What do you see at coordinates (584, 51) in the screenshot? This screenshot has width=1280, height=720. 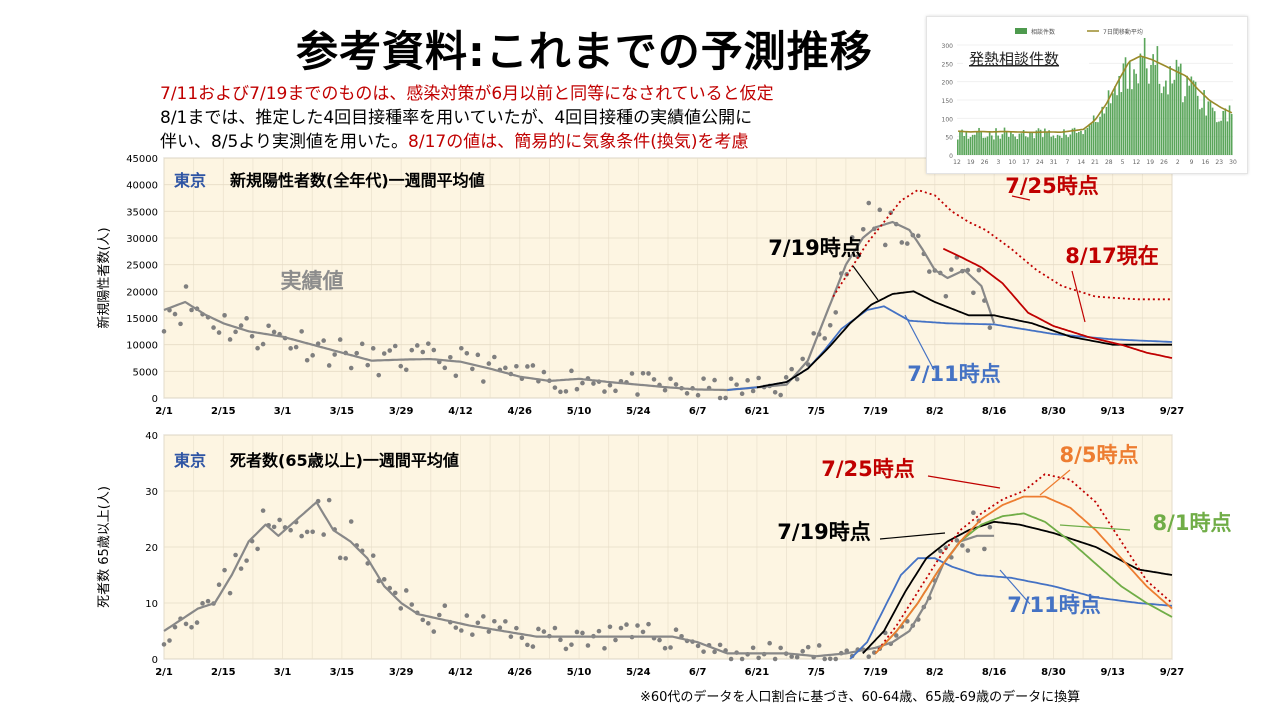 I see `page-title: 参考資料:これまでの予測推移` at bounding box center [584, 51].